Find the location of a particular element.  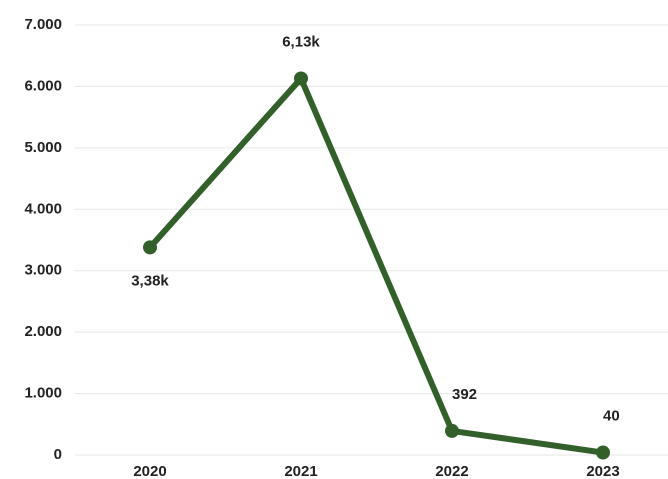

x-tick-label: 2021 is located at coordinates (300, 471).